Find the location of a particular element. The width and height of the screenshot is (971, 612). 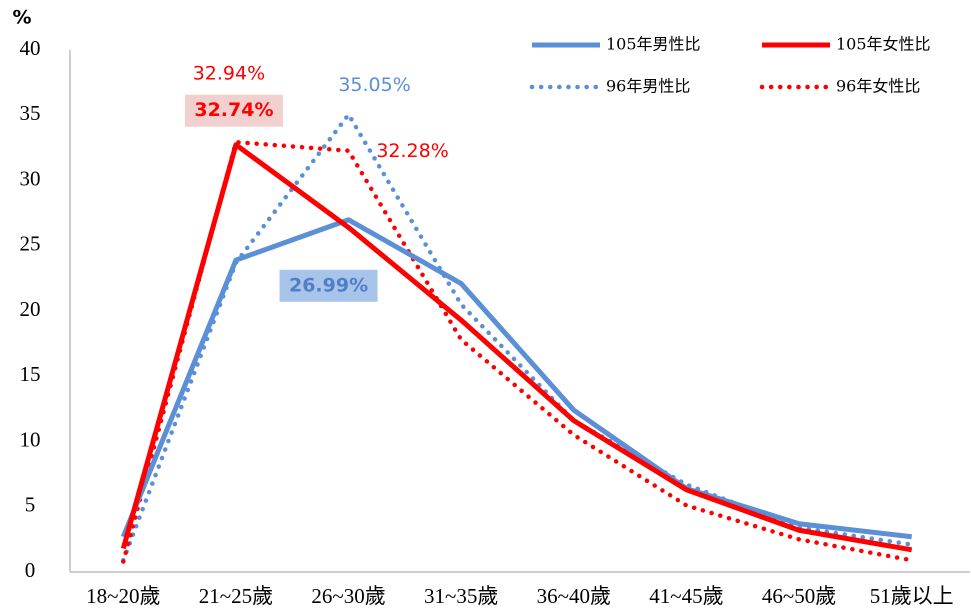

y-tick-label: 40 is located at coordinates (30, 48).